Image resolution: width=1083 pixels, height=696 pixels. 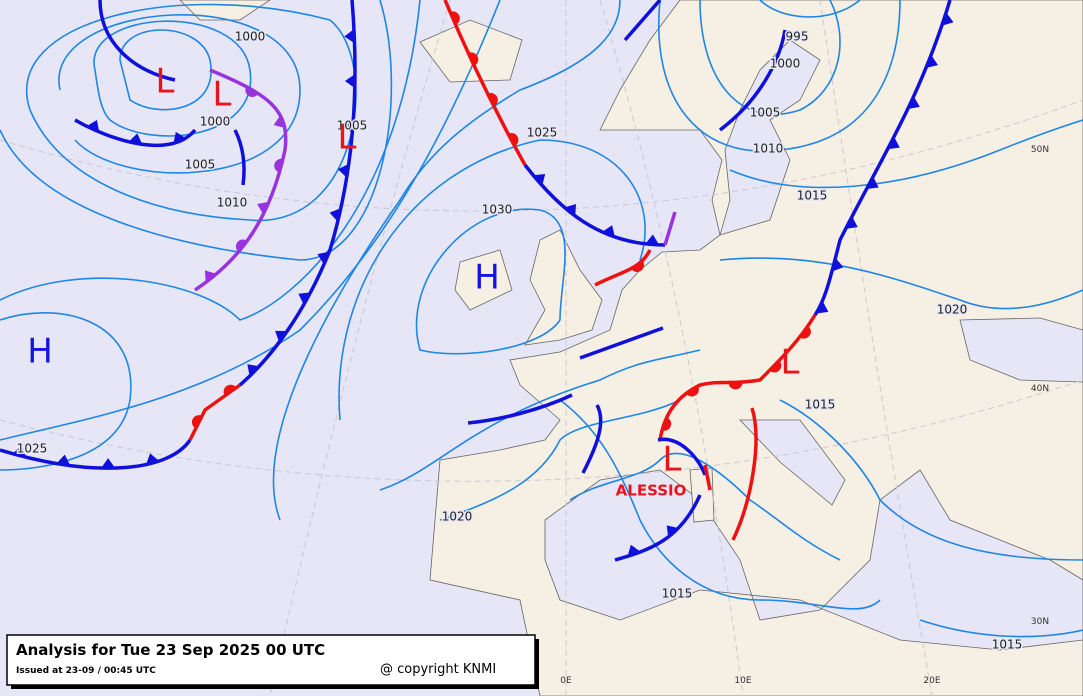 I want to click on caption-item: Issued at 23-09 / 00:45 UTC, so click(x=86, y=671).